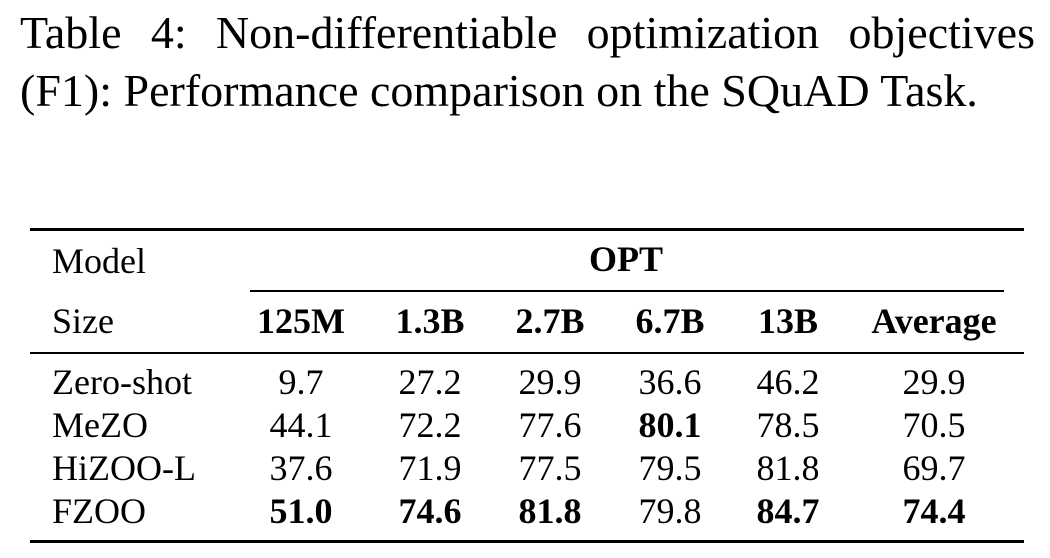 The image size is (1050, 558). I want to click on header-opt-group: OPT, so click(626, 259).